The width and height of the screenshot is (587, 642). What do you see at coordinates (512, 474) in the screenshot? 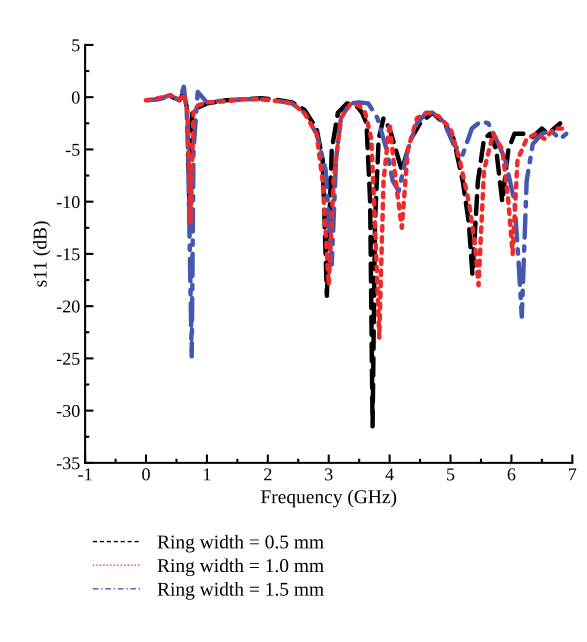
I see `x-tick-label: 6` at bounding box center [512, 474].